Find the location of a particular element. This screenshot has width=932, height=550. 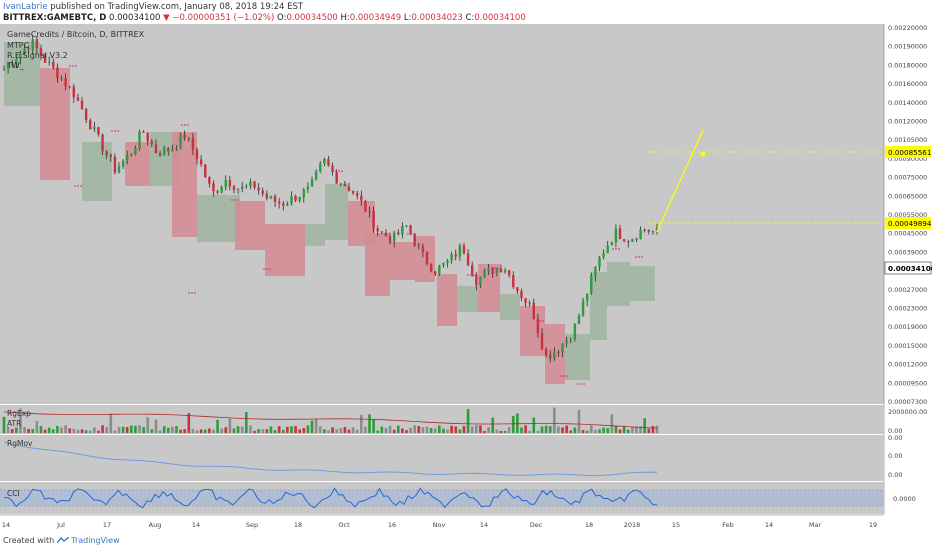

target-price-label-1: 0.00085561 is located at coordinates (909, 152).